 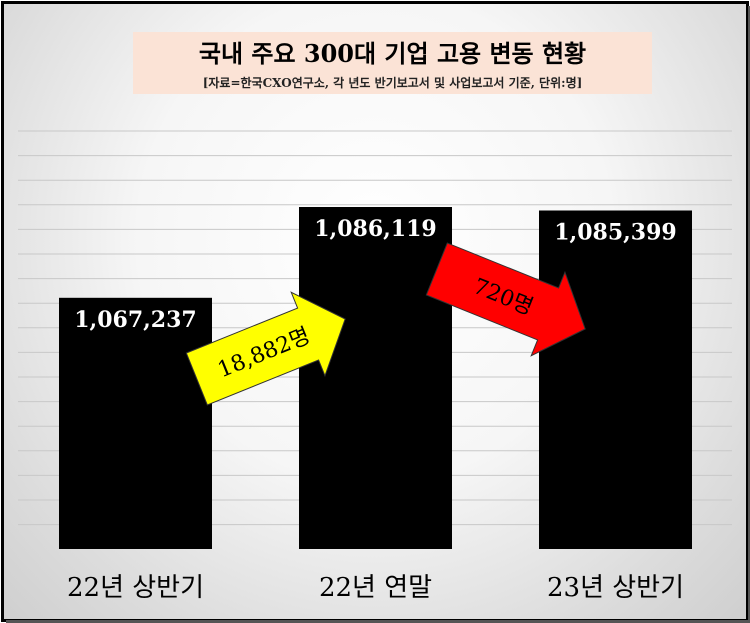 What do you see at coordinates (375, 229) in the screenshot?
I see `bar-value-label: 1,086,119` at bounding box center [375, 229].